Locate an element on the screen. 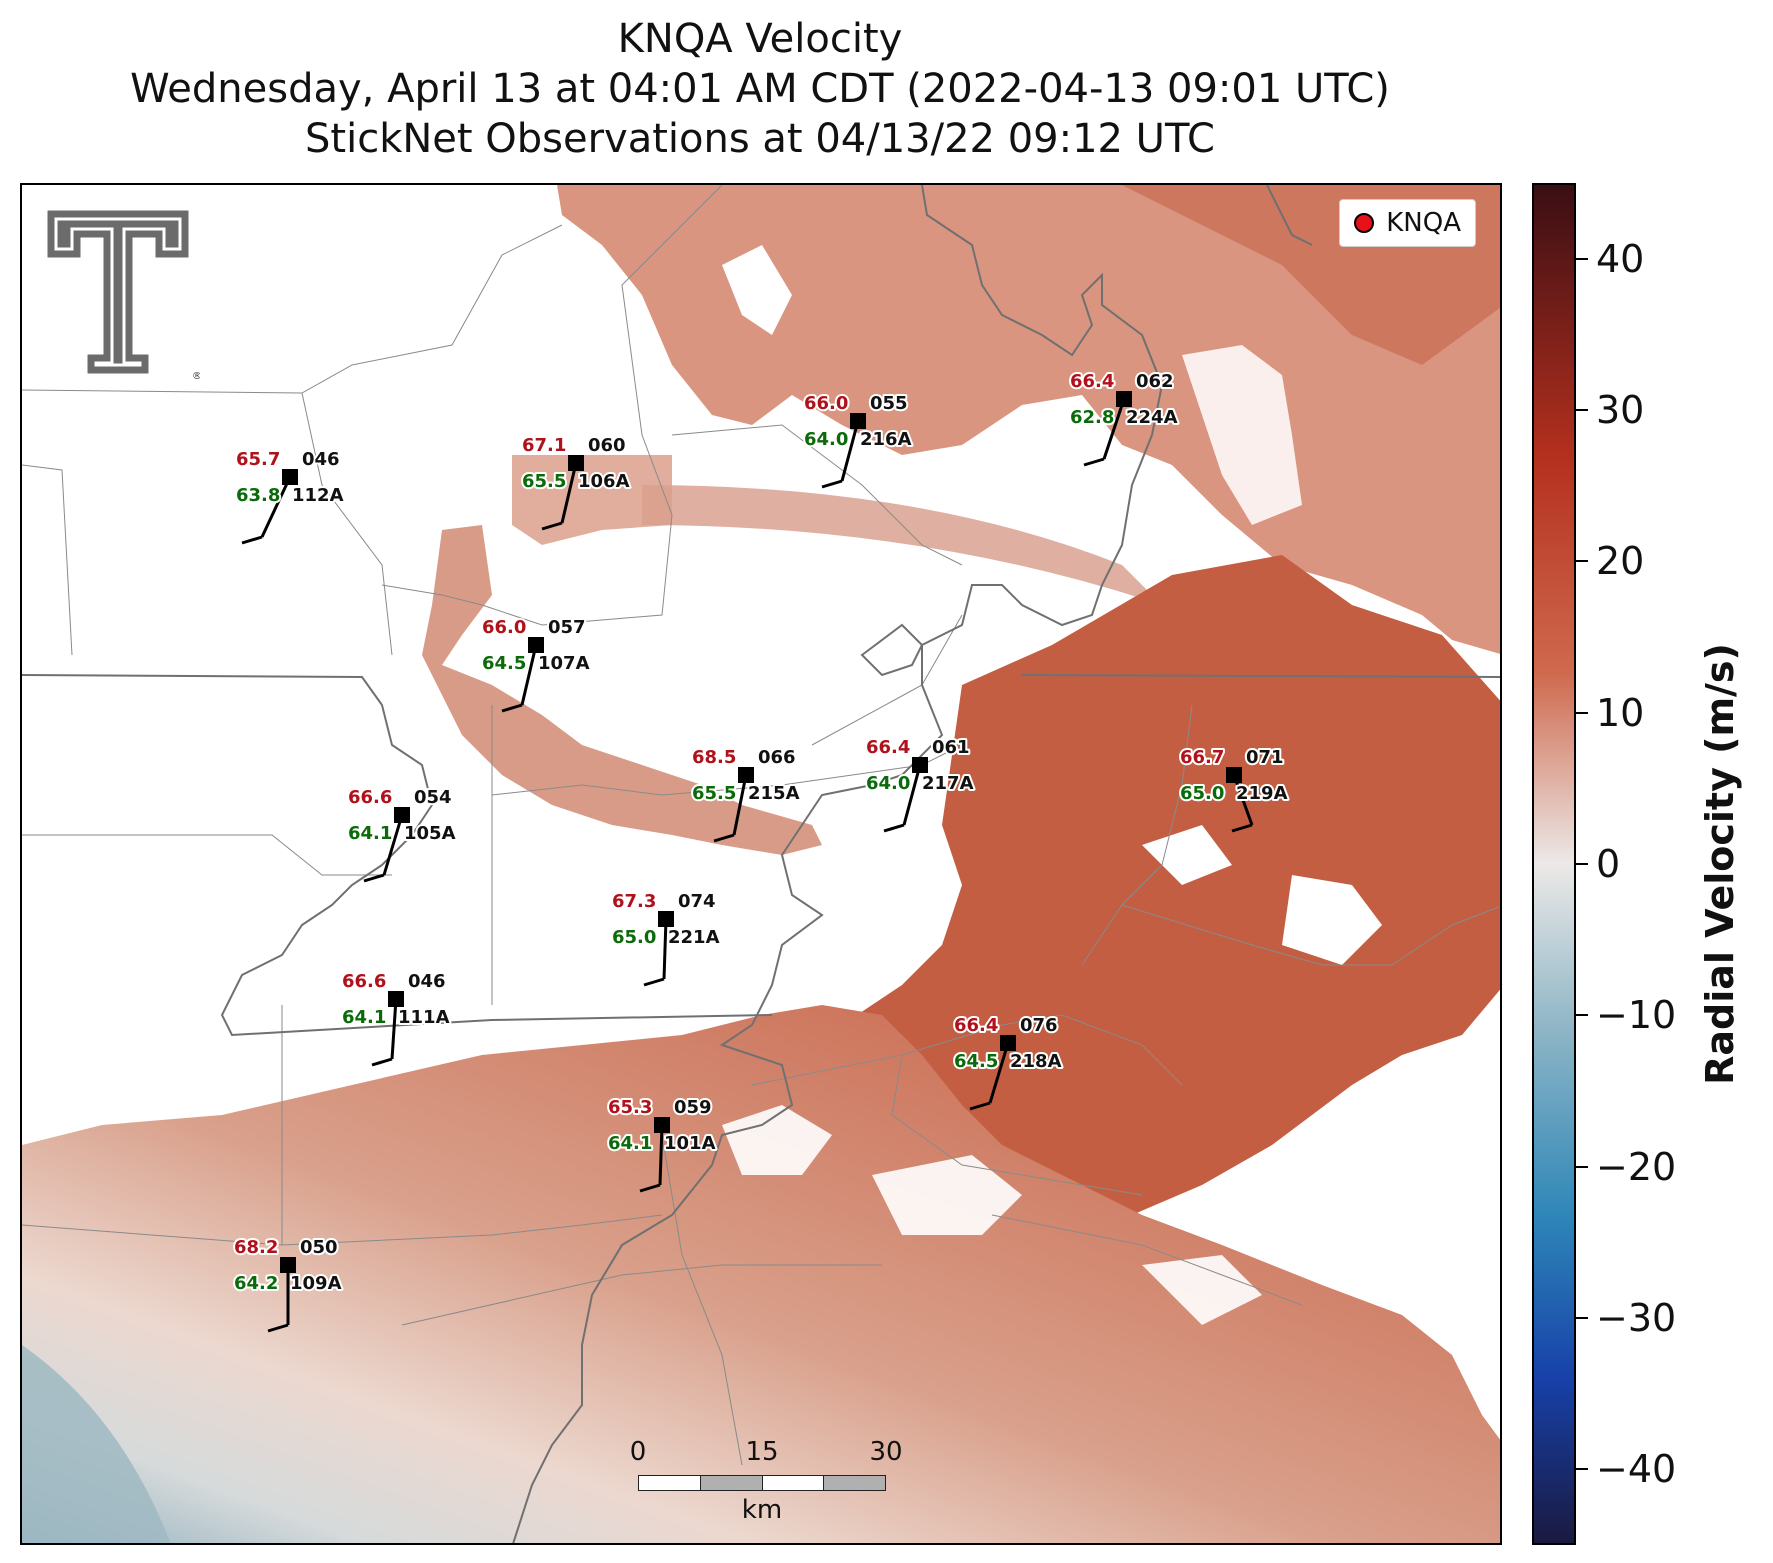 The width and height of the screenshot is (1773, 1563). station-101A: 65.3 059 64.1 101A is located at coordinates (662, 1144).